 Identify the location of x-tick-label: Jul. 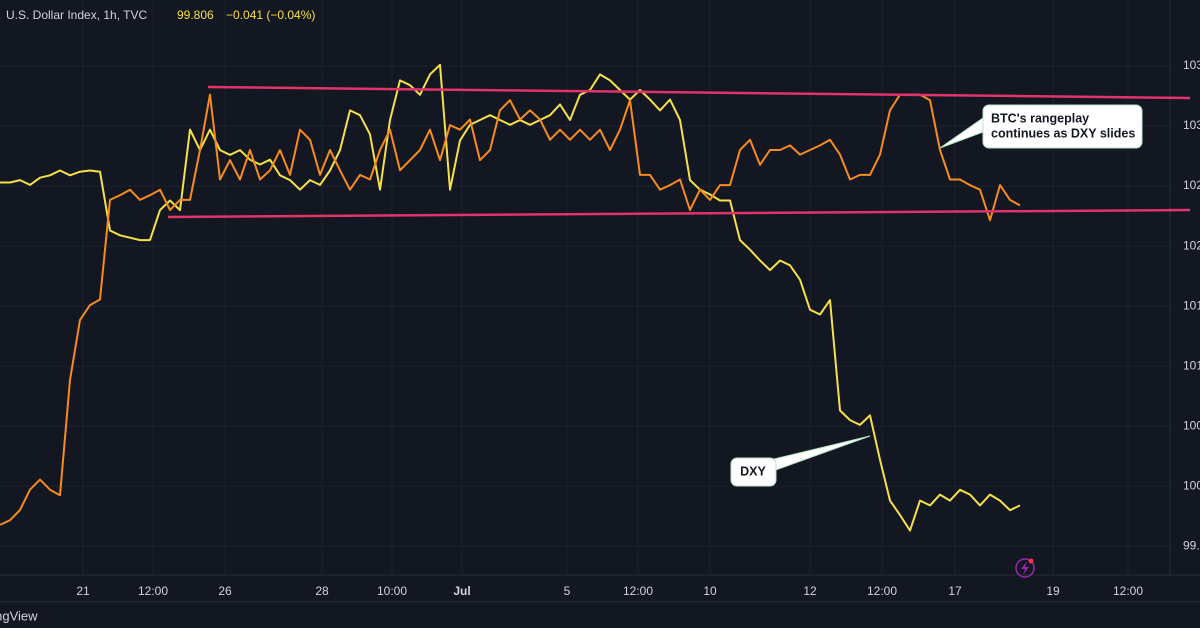
(461, 591).